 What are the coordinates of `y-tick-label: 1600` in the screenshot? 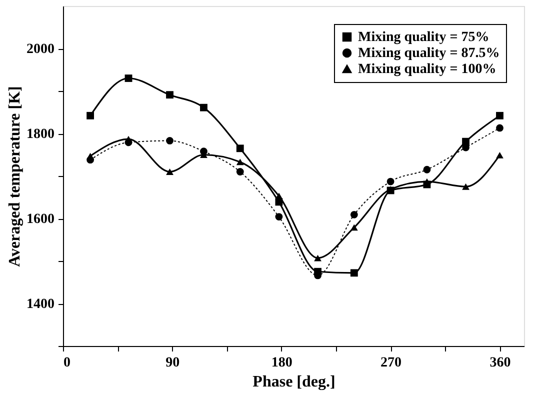 It's located at (40, 219).